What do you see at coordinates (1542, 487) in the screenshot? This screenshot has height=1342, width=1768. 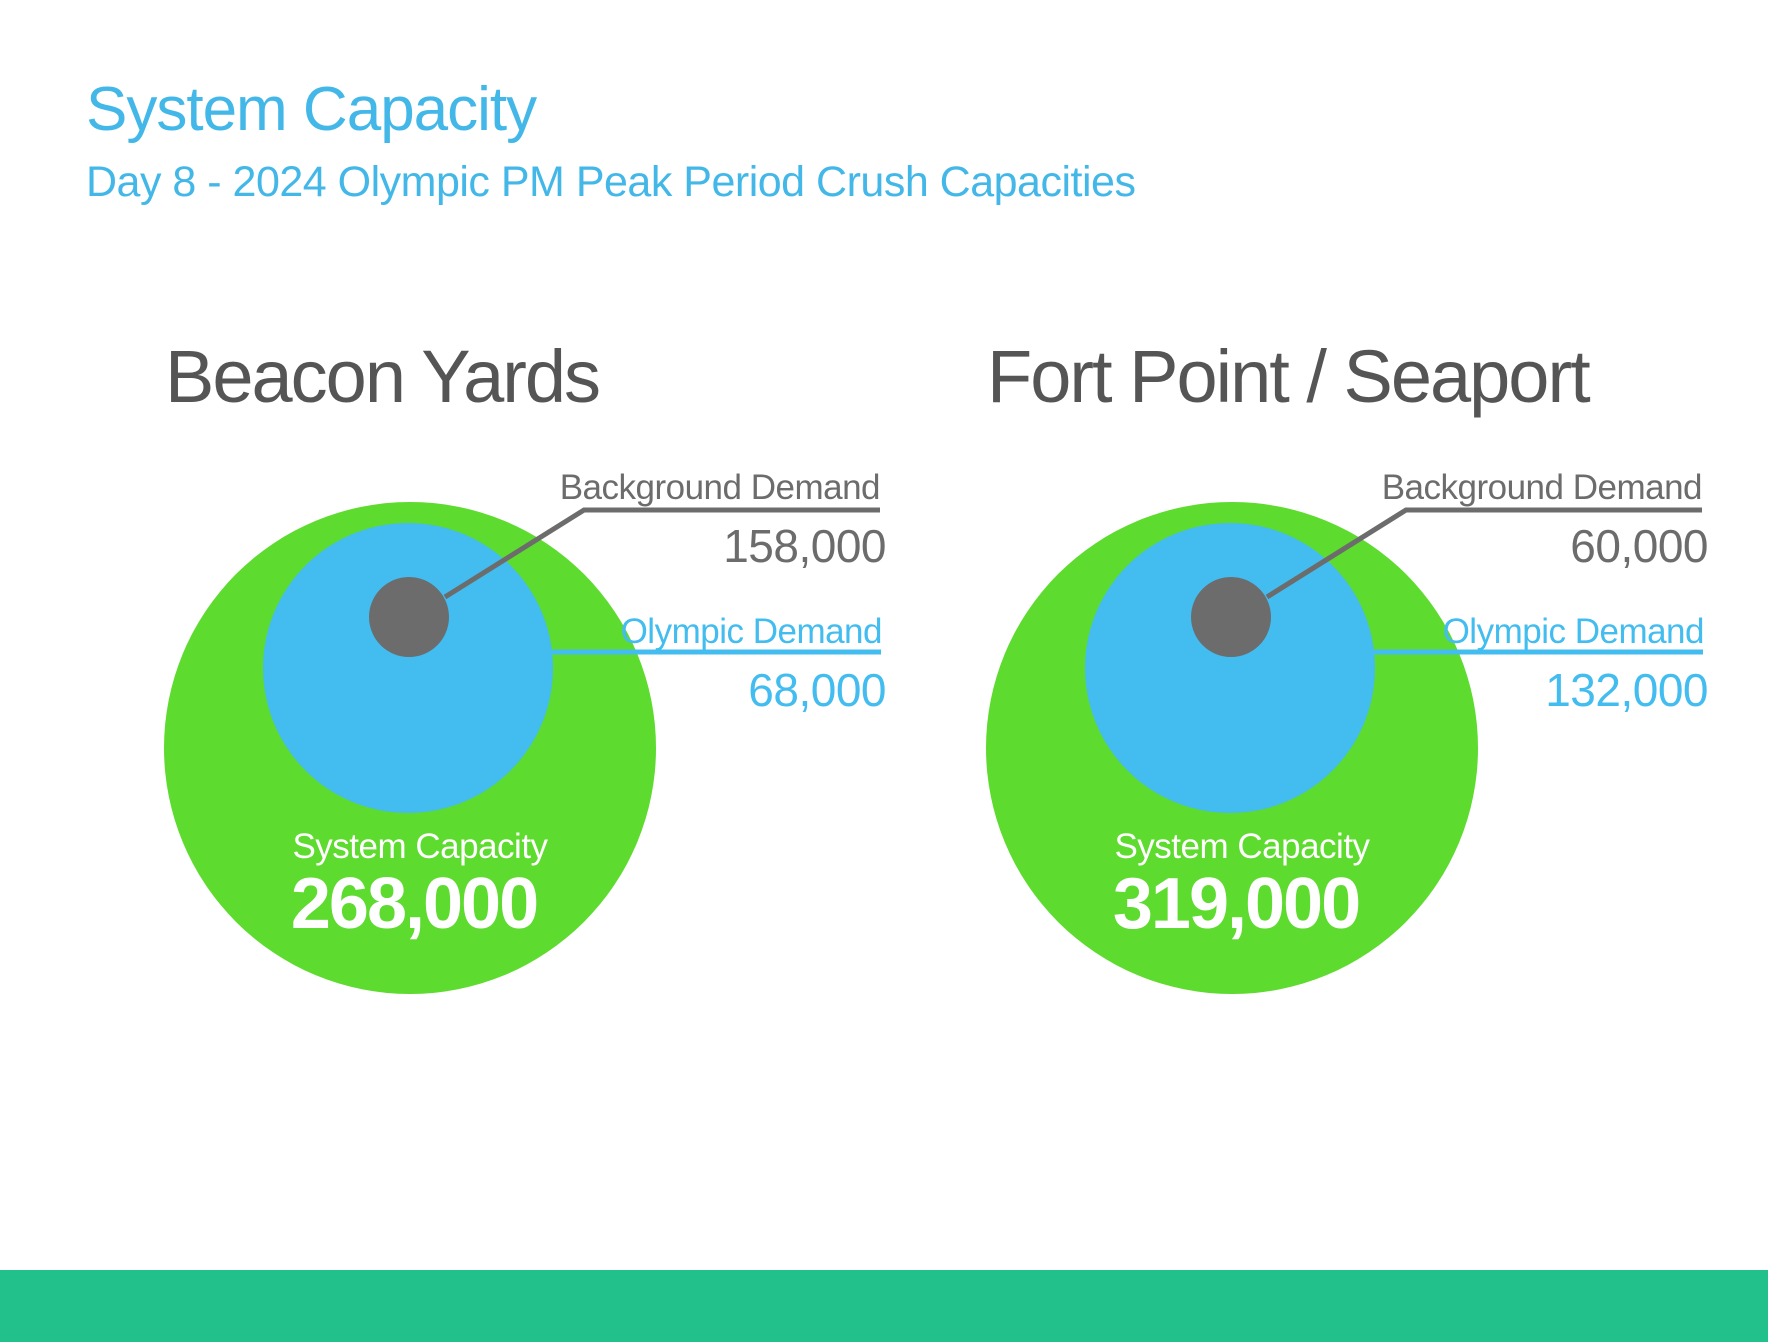 I see `panel-2-background-label: Background Demand` at bounding box center [1542, 487].